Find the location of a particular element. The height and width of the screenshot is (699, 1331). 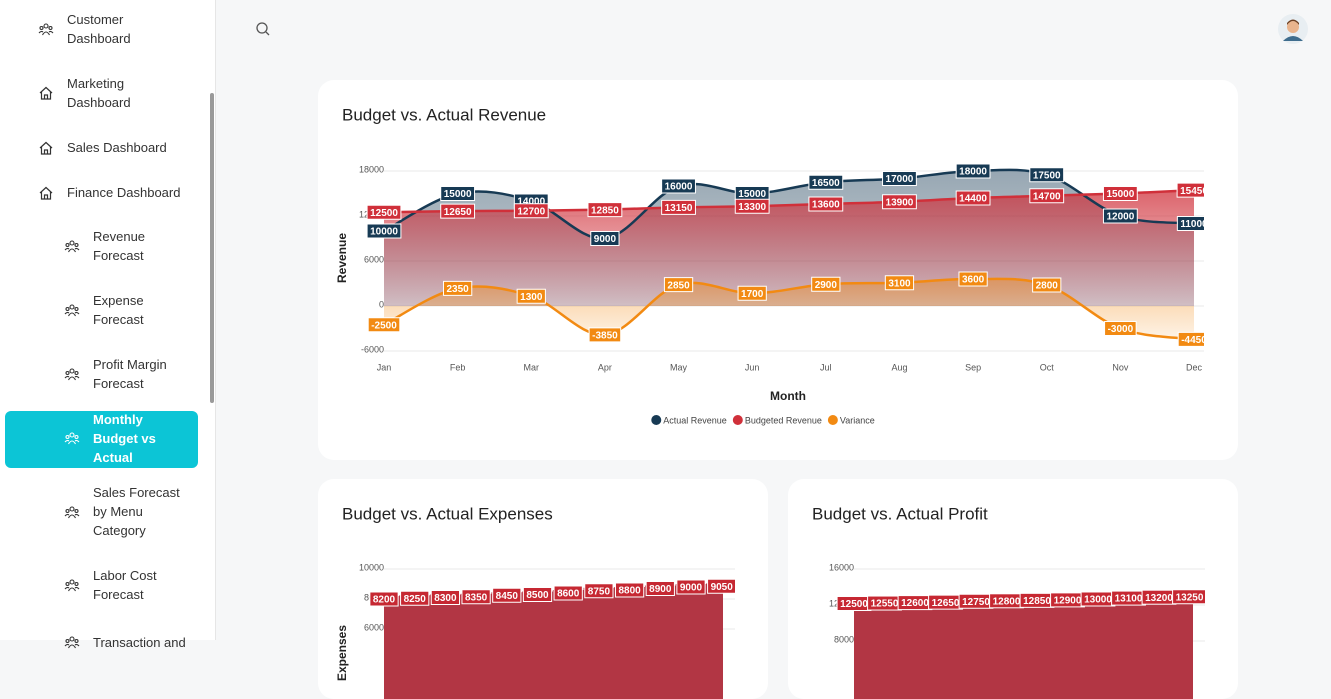

y-tick-label: -6000 is located at coordinates (372, 349).